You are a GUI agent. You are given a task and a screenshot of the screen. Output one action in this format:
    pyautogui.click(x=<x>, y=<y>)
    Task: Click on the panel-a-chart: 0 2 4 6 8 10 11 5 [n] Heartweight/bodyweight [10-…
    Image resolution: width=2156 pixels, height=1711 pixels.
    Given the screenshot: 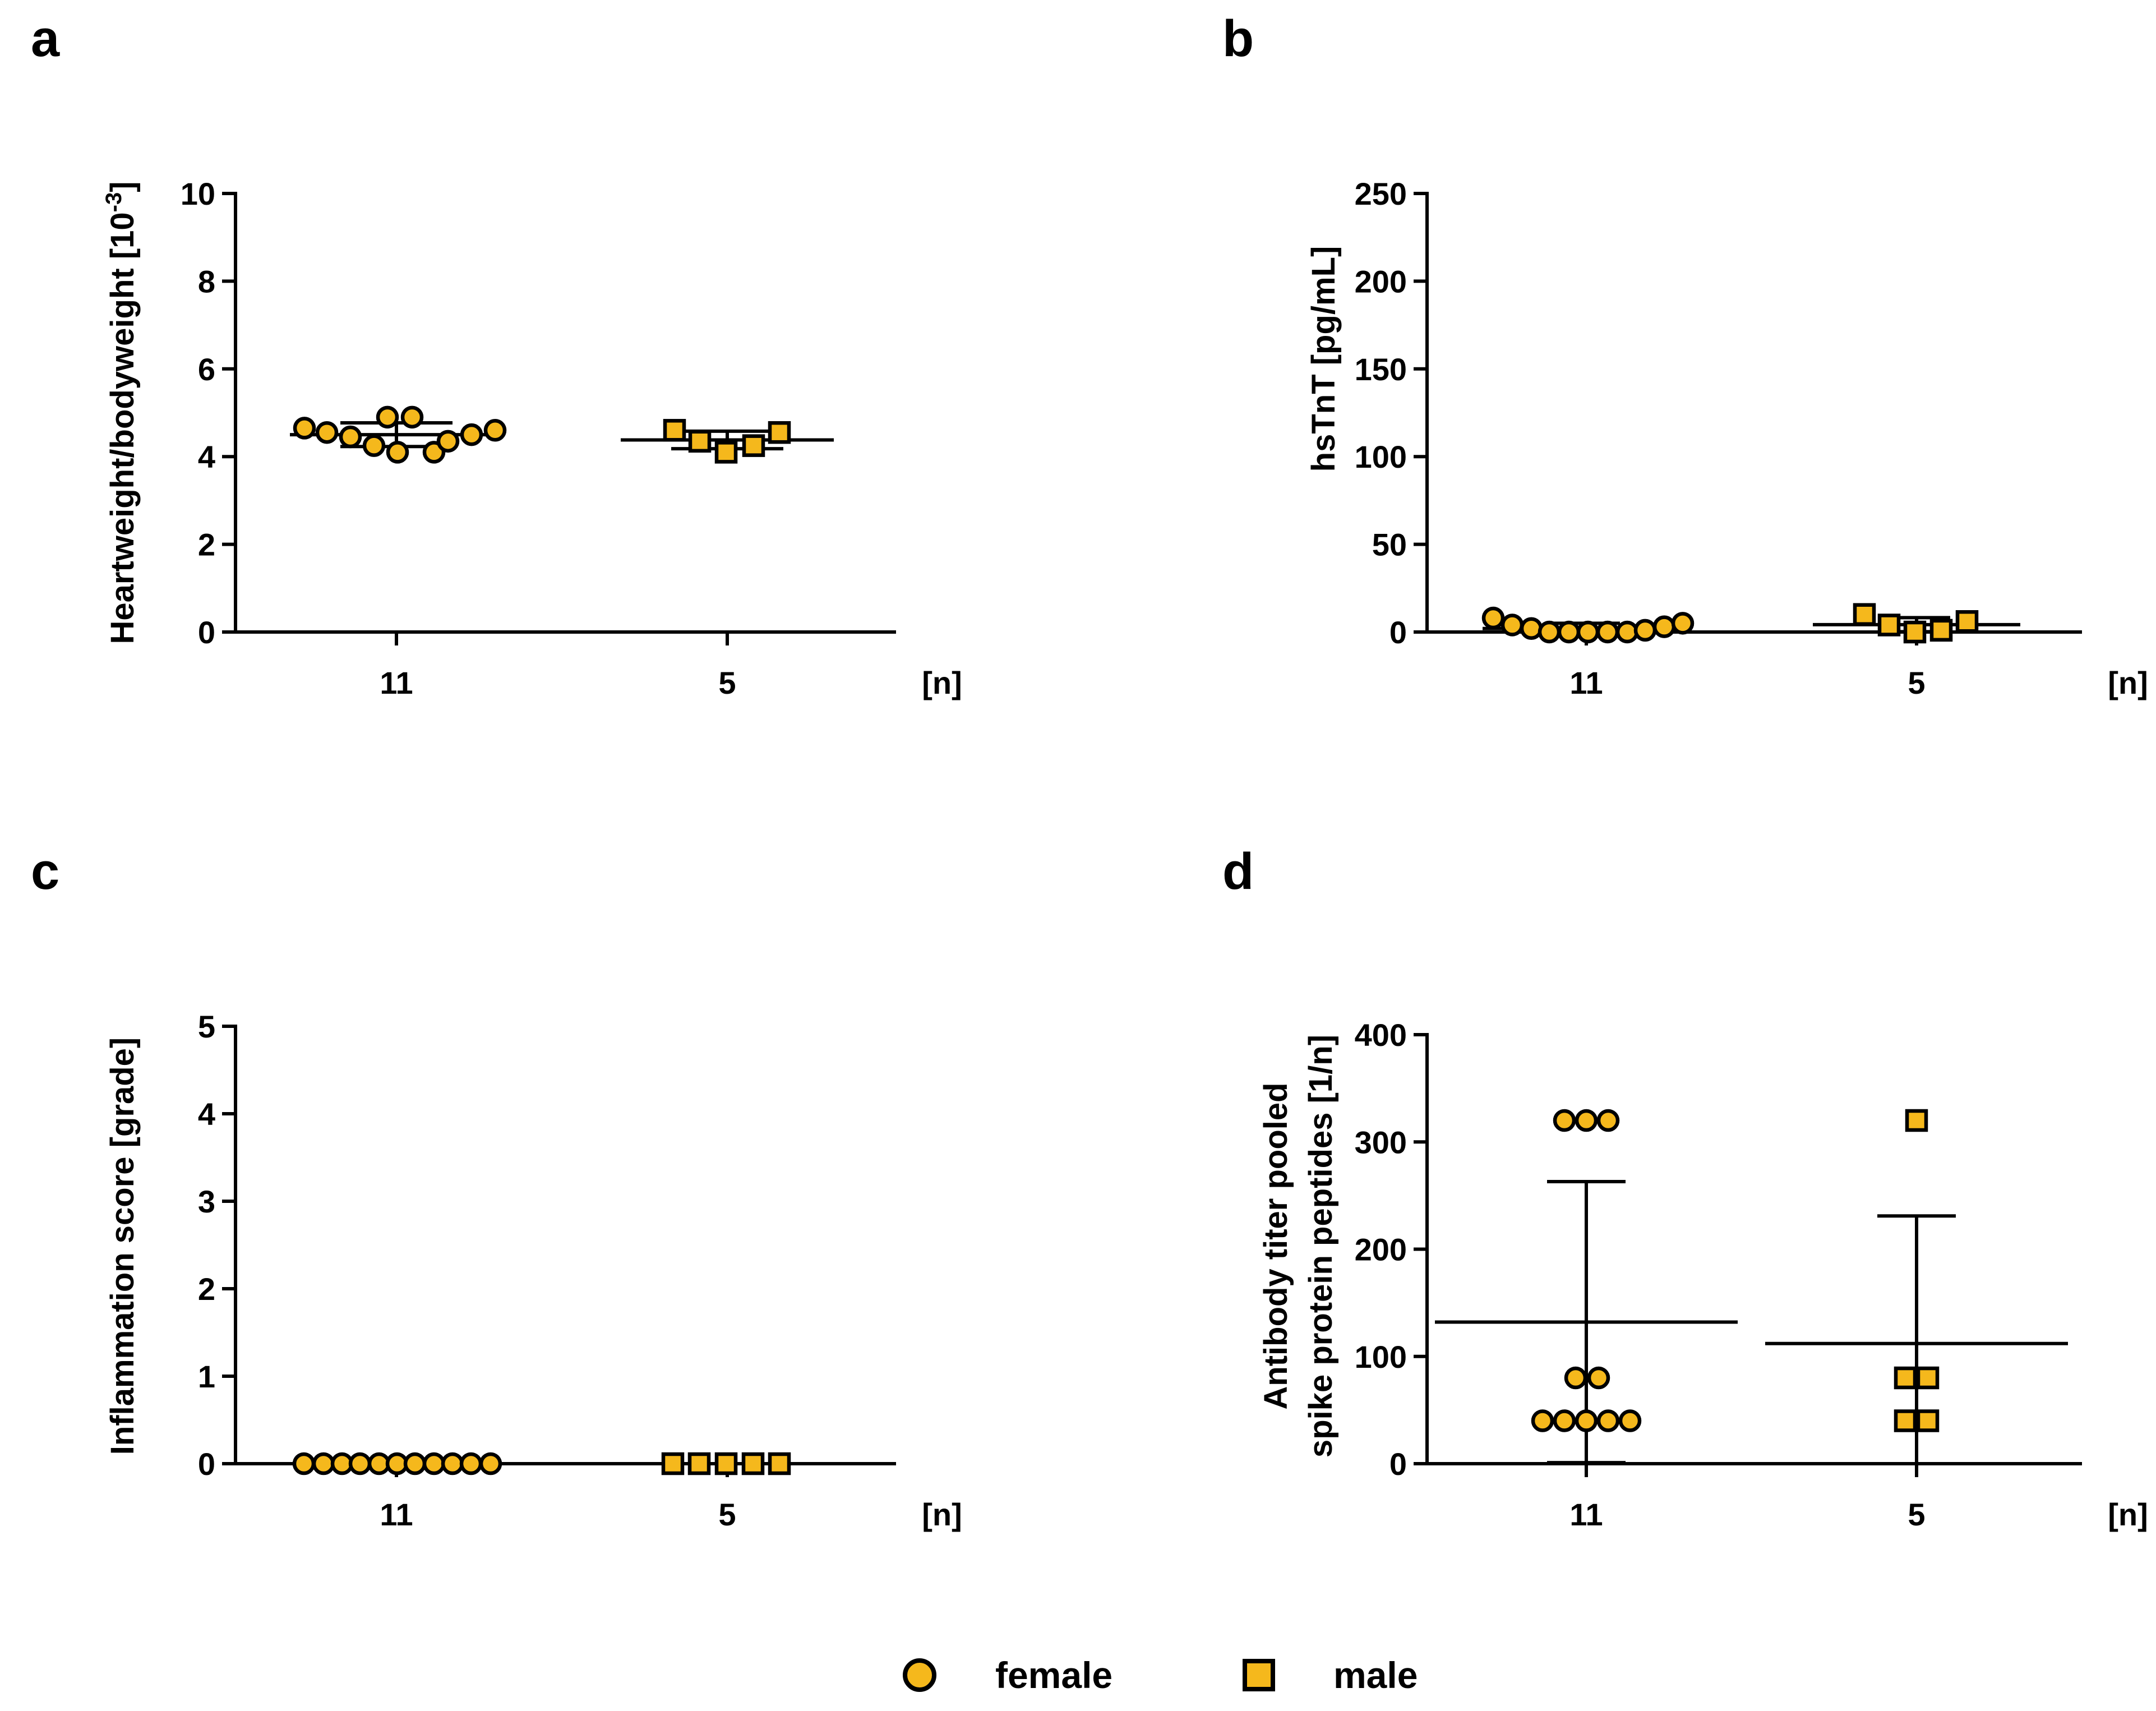 What is the action you would take?
    pyautogui.click(x=531, y=438)
    